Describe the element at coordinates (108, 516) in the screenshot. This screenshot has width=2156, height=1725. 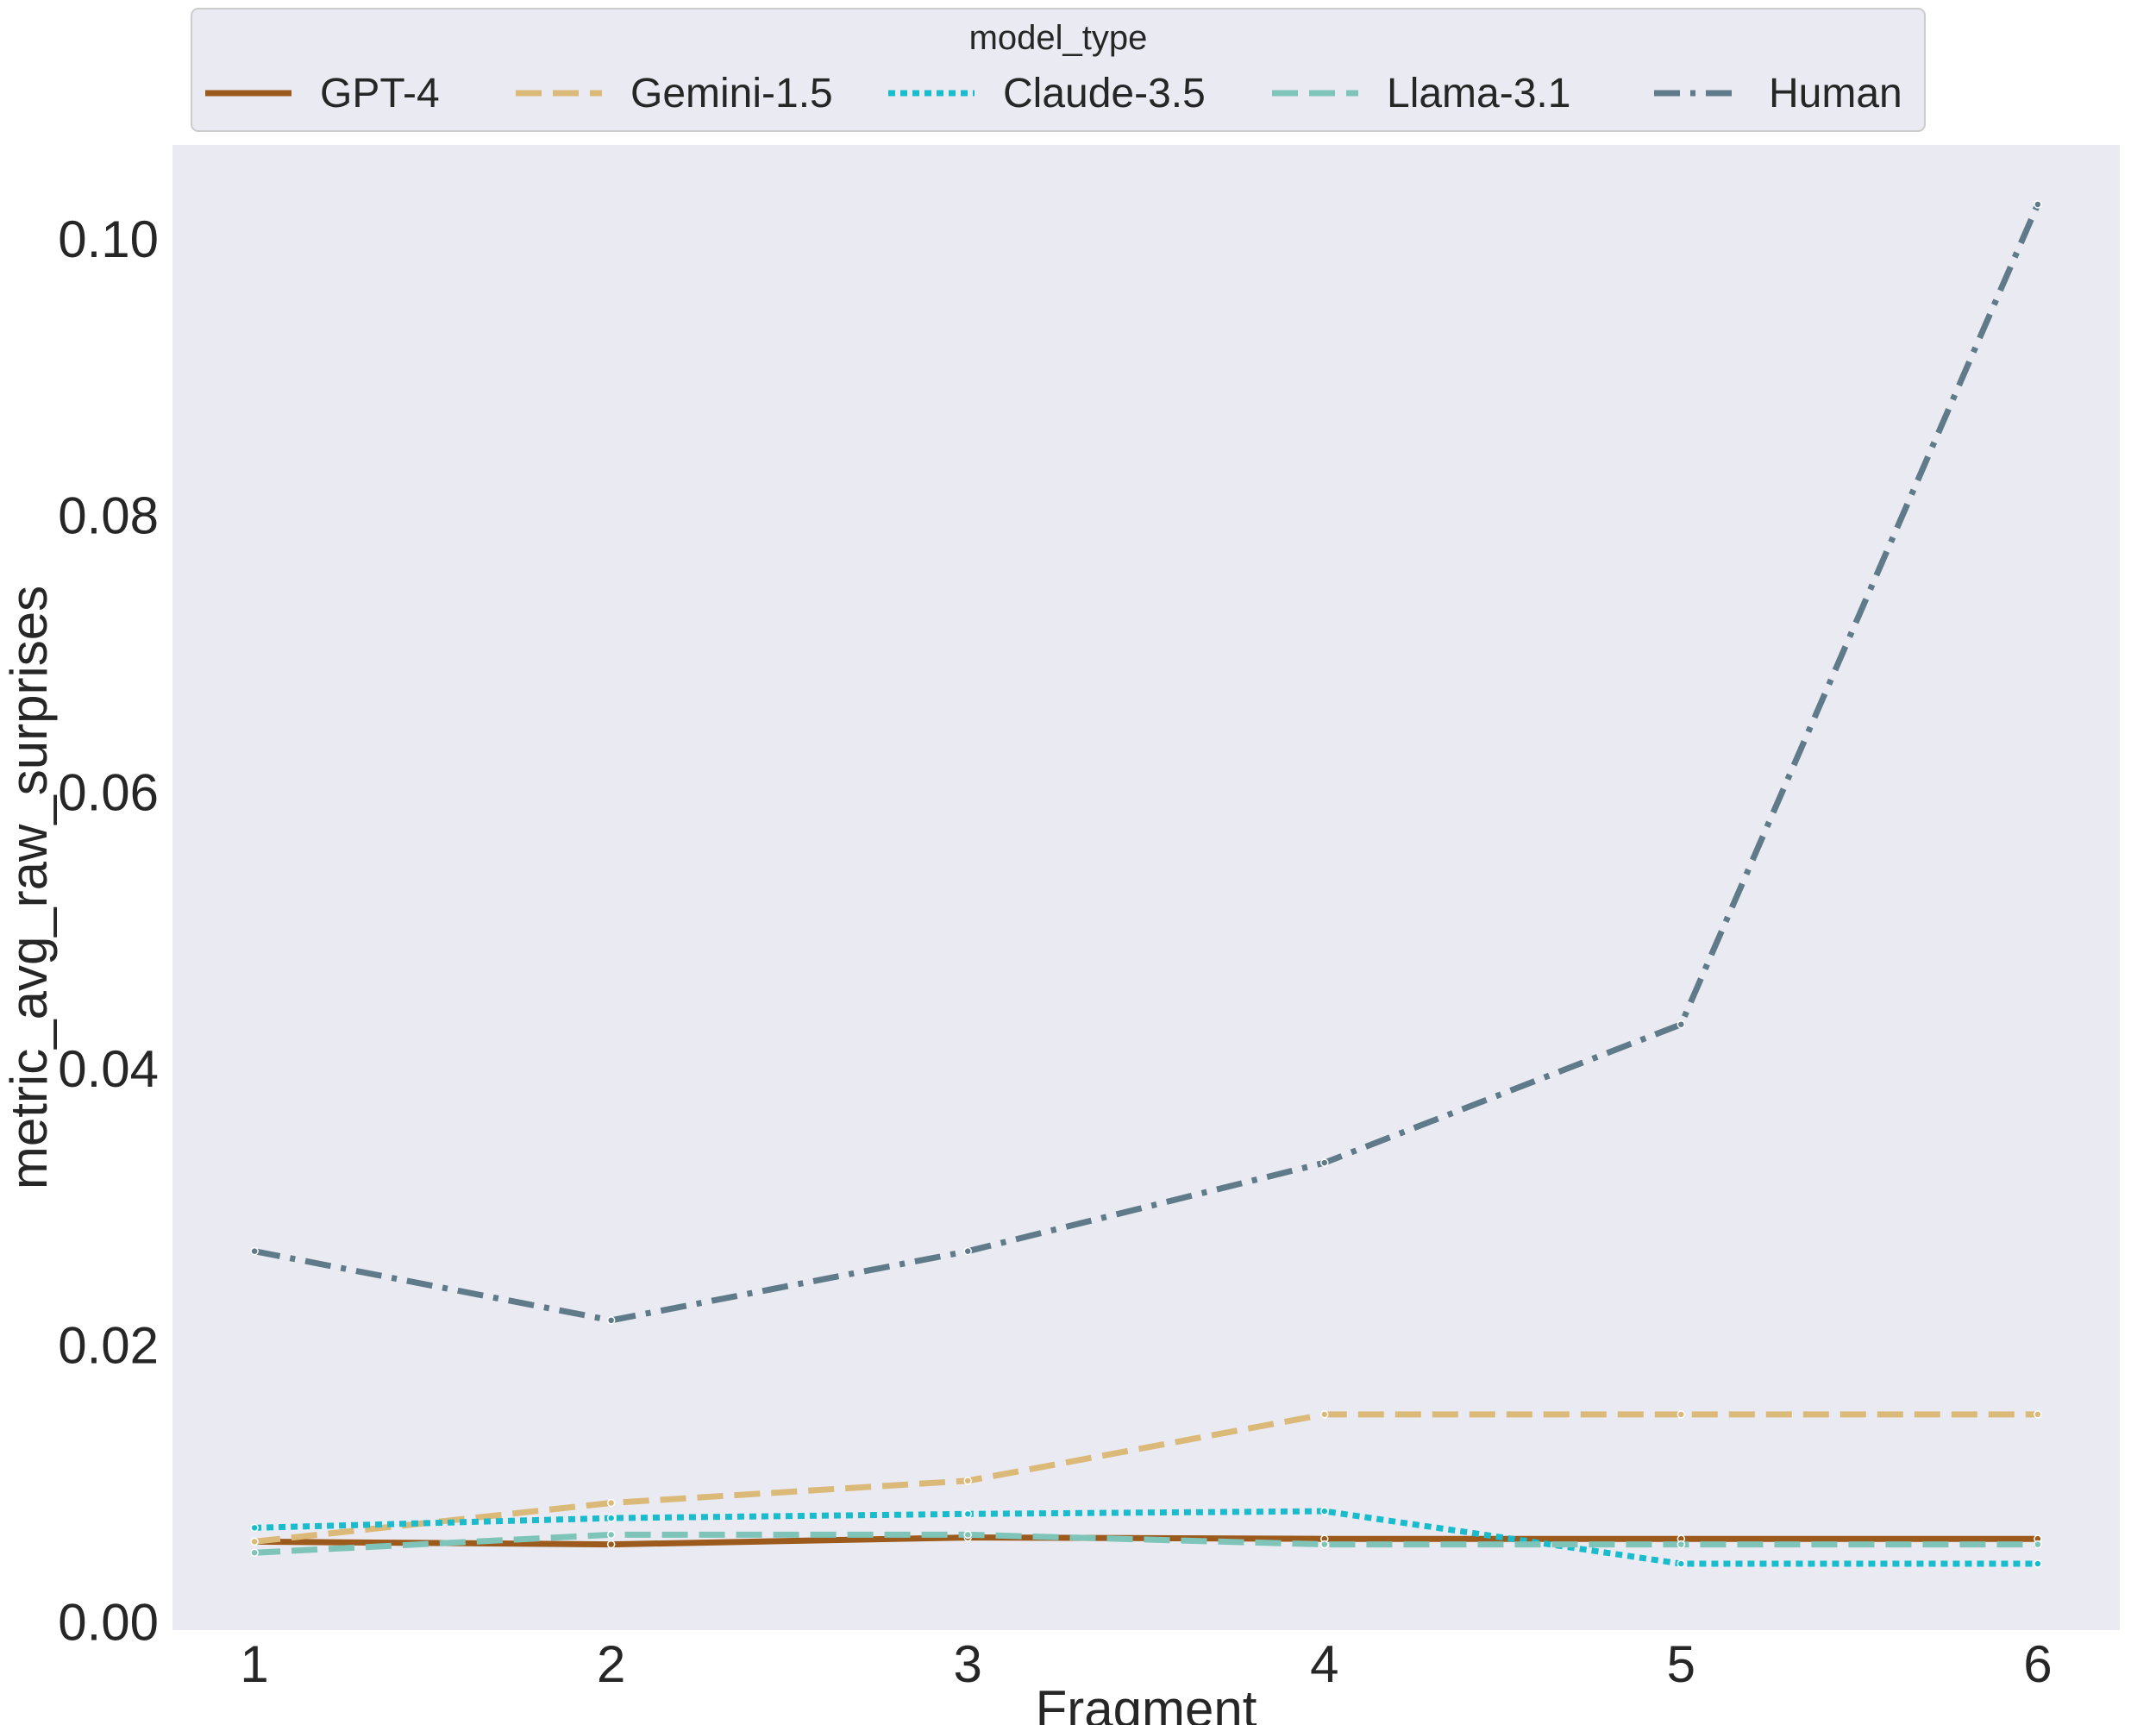
I see `y-tick-label: 0.08` at that location.